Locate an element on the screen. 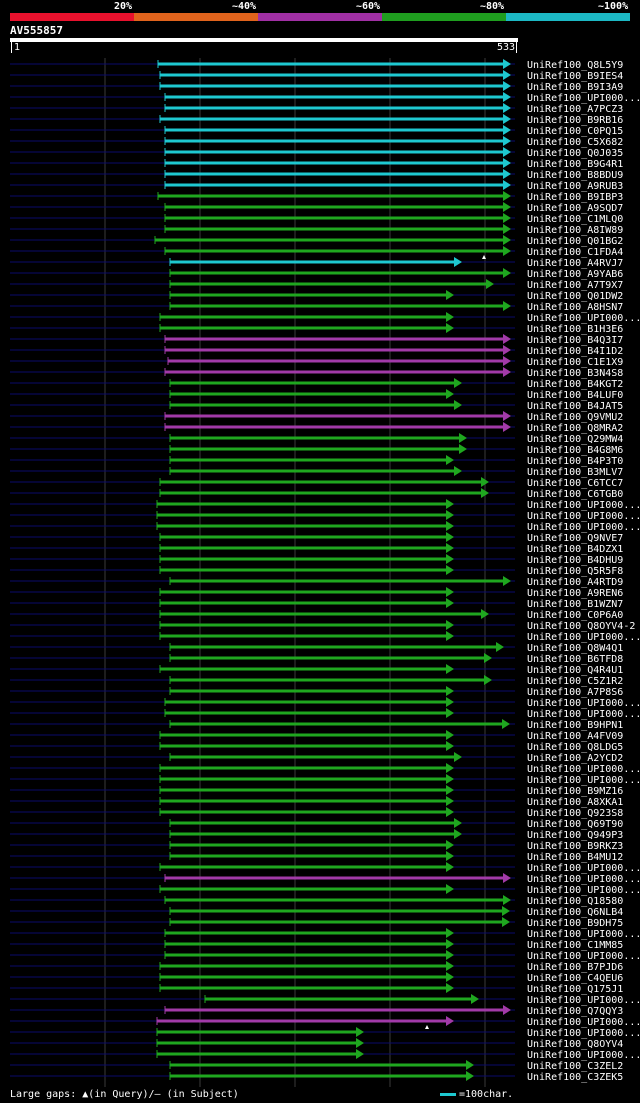 The width and height of the screenshot is (640, 1103). hit-label: UniRef100_Q8MRA2 is located at coordinates (575, 428).